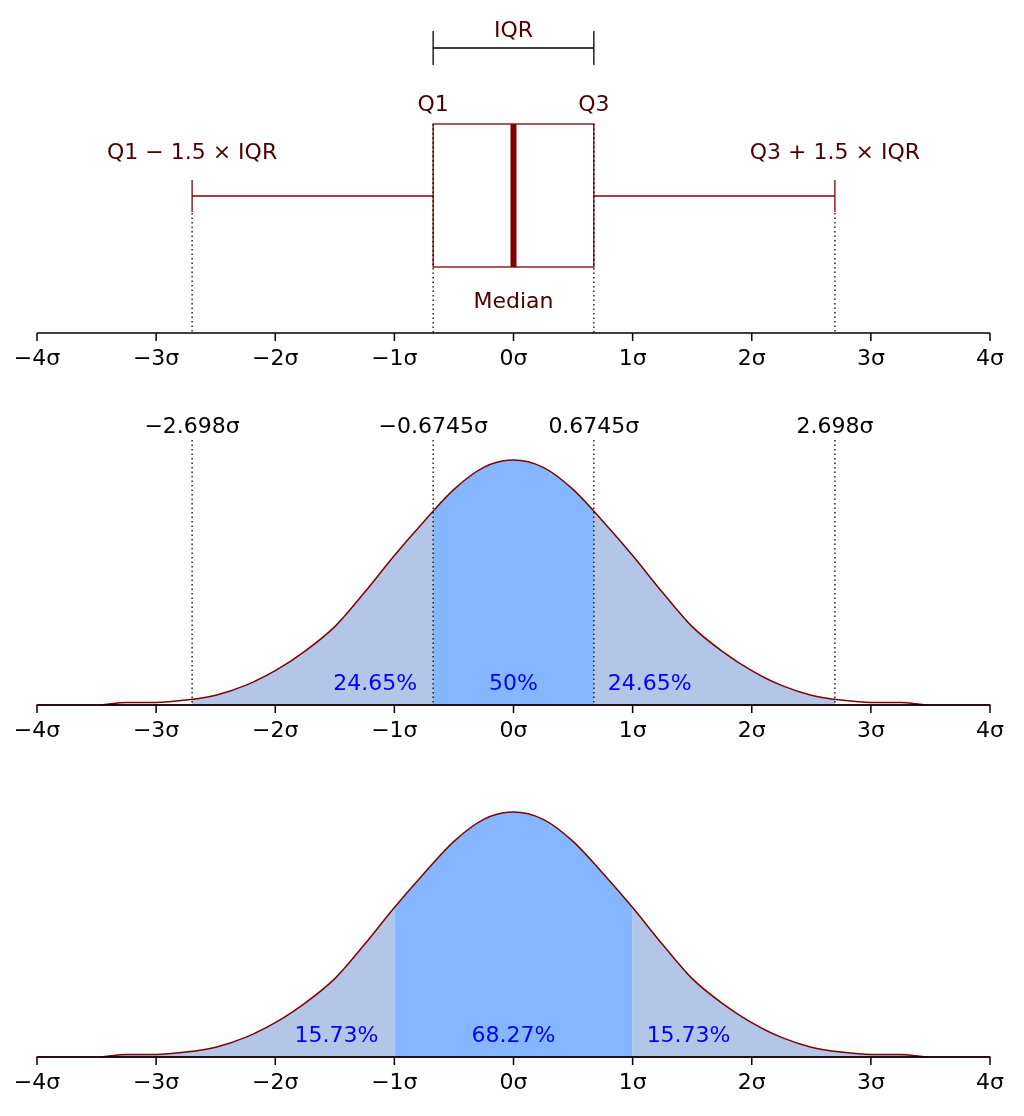 Image resolution: width=1024 pixels, height=1116 pixels. I want to click on text: Median, so click(513, 300).